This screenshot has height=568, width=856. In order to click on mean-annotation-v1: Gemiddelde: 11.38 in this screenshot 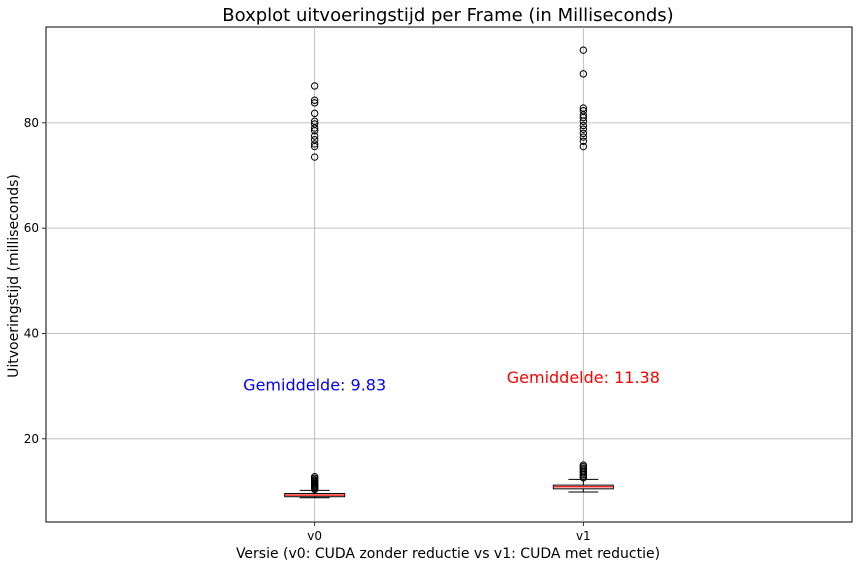, I will do `click(583, 377)`.